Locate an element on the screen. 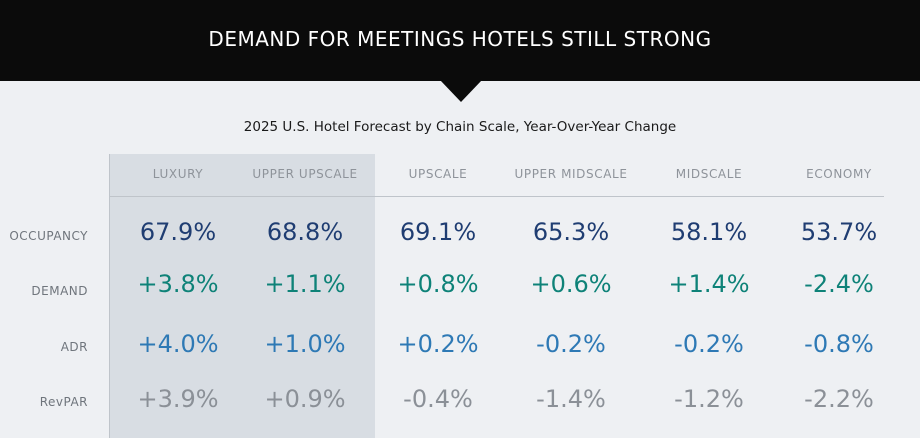  column-header-upscale: UPSCALE is located at coordinates (438, 174).